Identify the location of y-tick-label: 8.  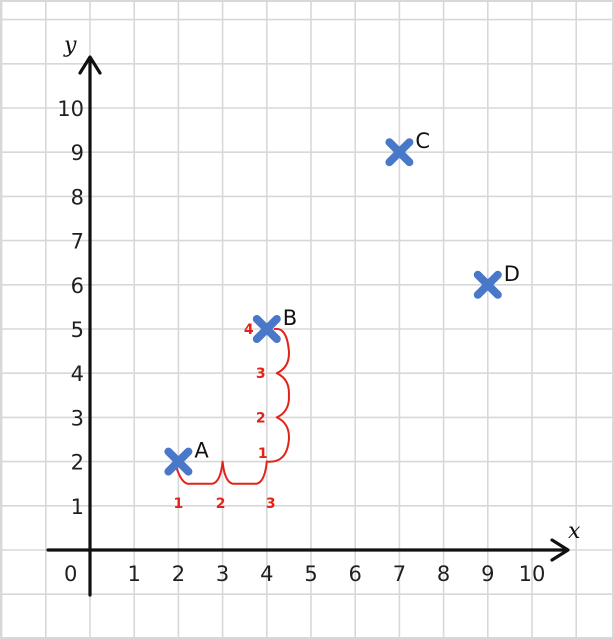
(77, 197).